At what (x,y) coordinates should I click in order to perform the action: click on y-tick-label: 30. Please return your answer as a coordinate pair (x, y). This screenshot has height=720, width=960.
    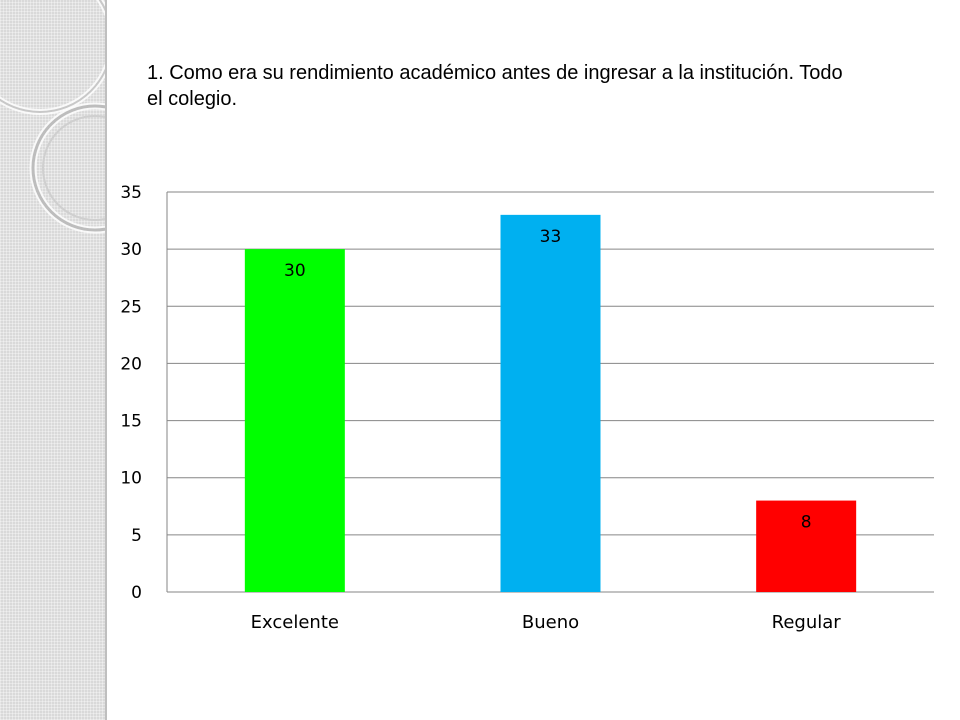
    Looking at the image, I should click on (131, 250).